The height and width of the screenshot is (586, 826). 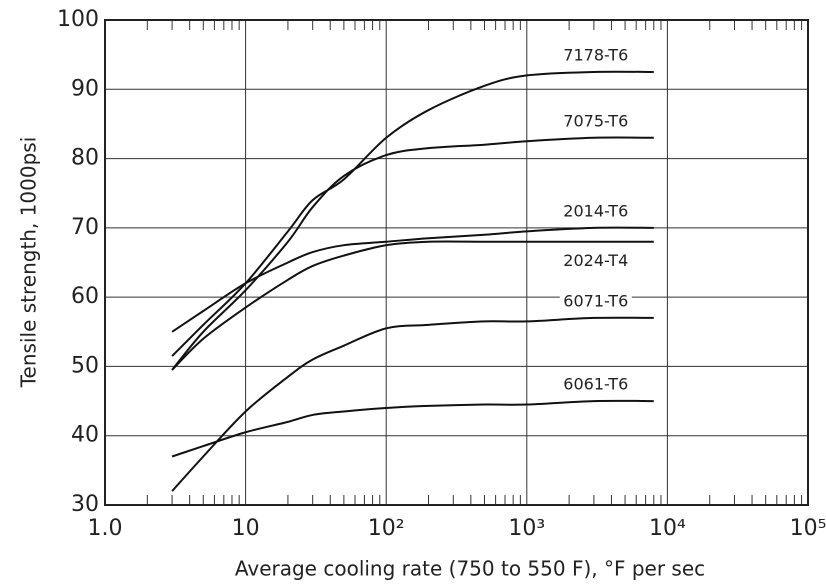 I want to click on series-label: 2024-T4, so click(x=595, y=260).